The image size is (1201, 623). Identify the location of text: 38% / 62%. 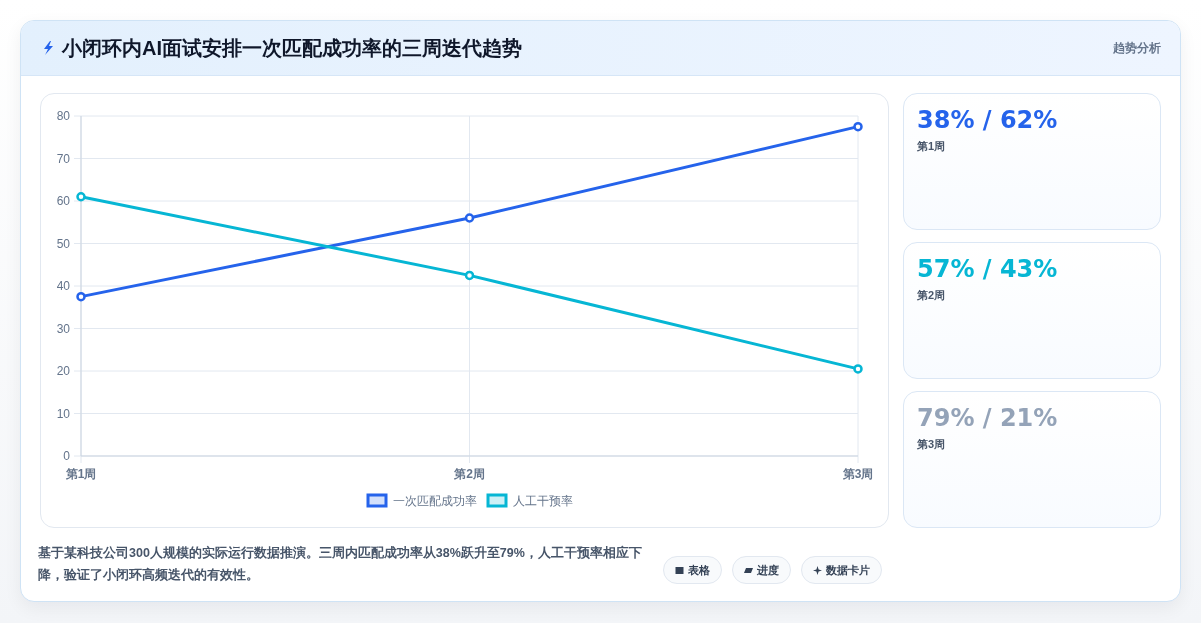
(987, 120).